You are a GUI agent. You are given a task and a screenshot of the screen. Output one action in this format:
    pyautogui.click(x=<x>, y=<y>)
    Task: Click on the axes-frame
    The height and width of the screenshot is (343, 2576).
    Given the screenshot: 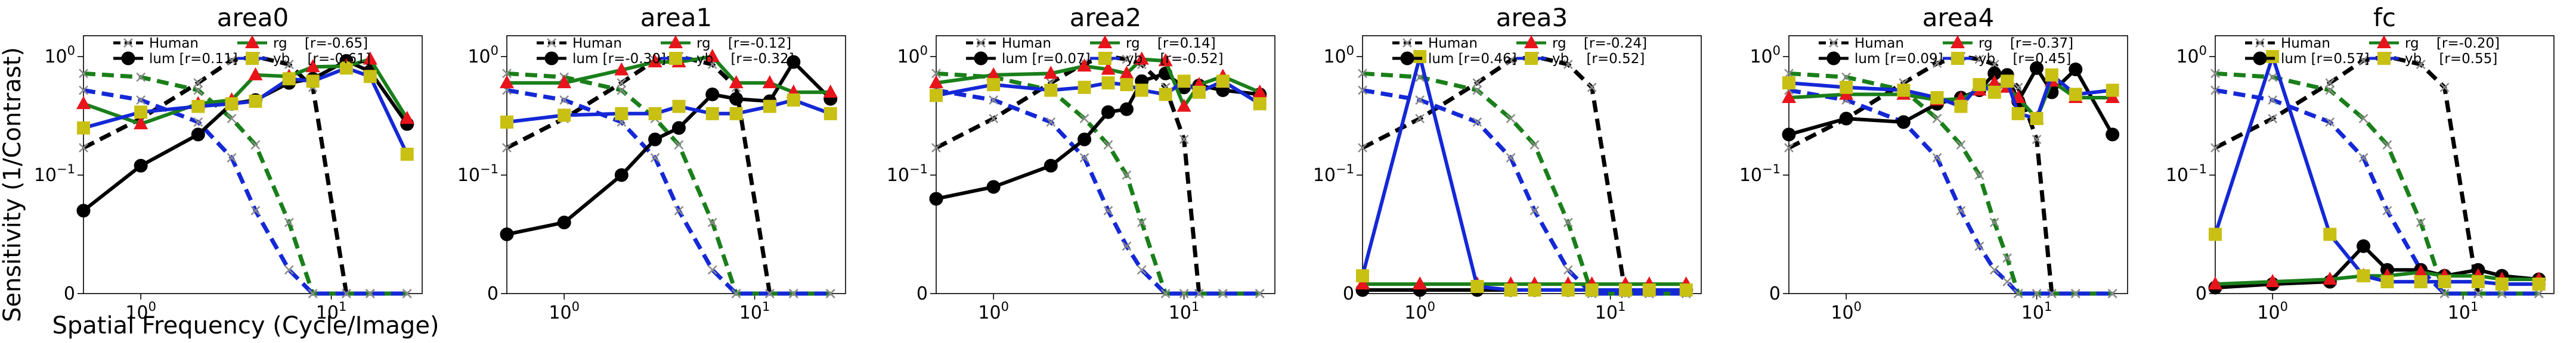 What is the action you would take?
    pyautogui.click(x=1958, y=165)
    